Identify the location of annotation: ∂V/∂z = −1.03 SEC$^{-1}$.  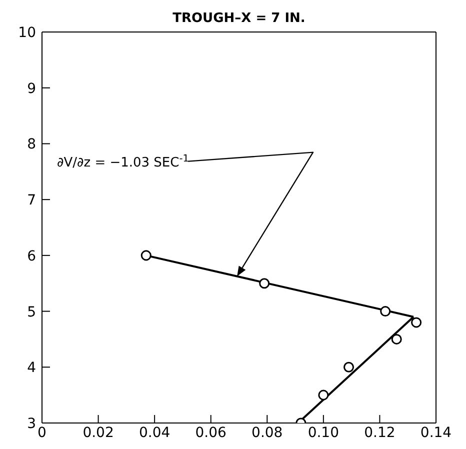
(123, 161).